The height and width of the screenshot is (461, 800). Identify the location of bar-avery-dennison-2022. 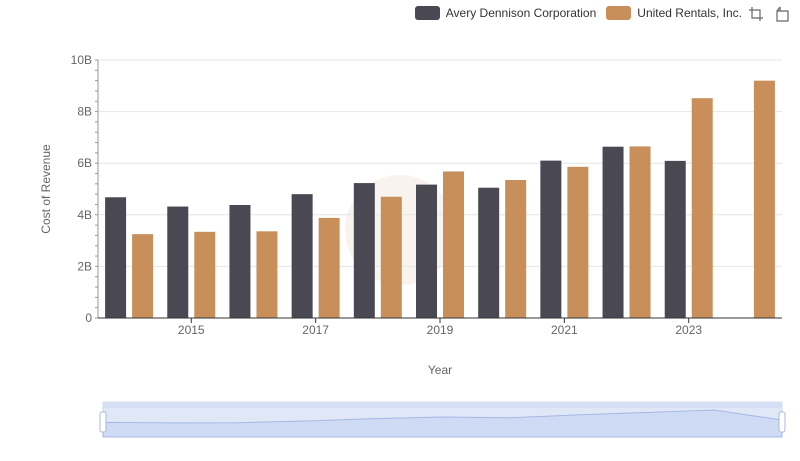
(613, 232).